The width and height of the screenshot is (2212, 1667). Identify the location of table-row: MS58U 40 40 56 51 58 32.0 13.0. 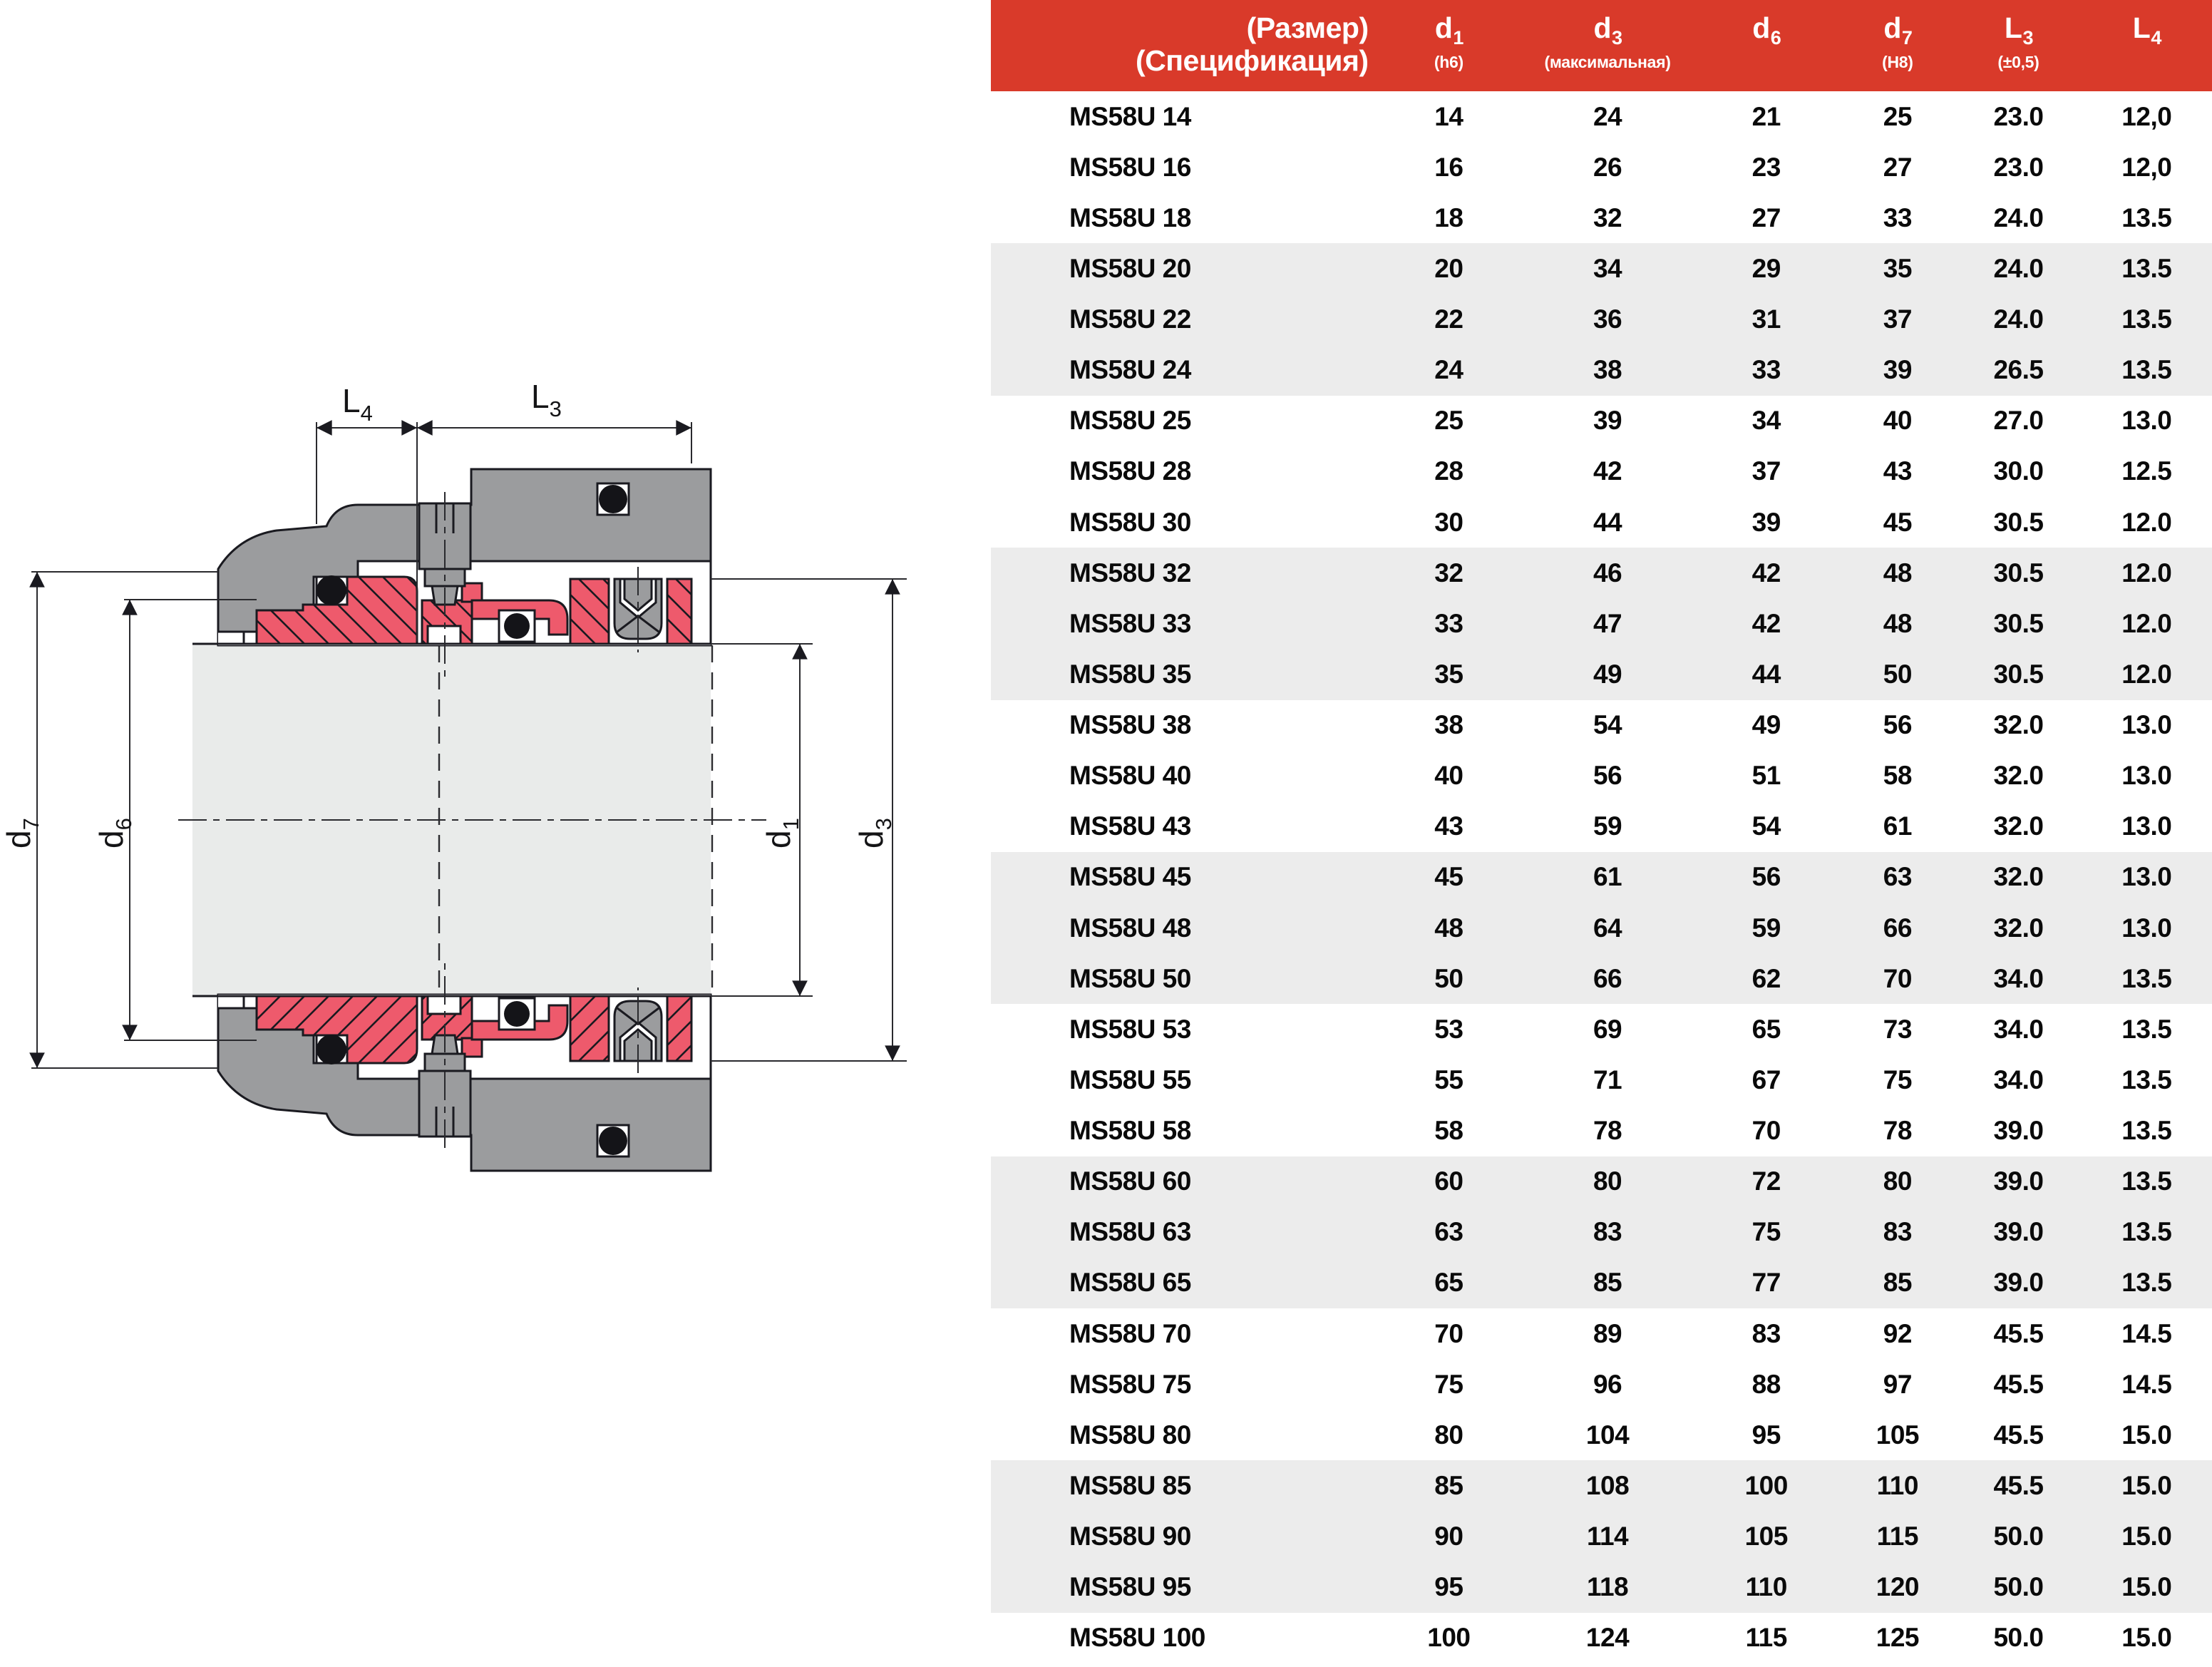
(1601, 775).